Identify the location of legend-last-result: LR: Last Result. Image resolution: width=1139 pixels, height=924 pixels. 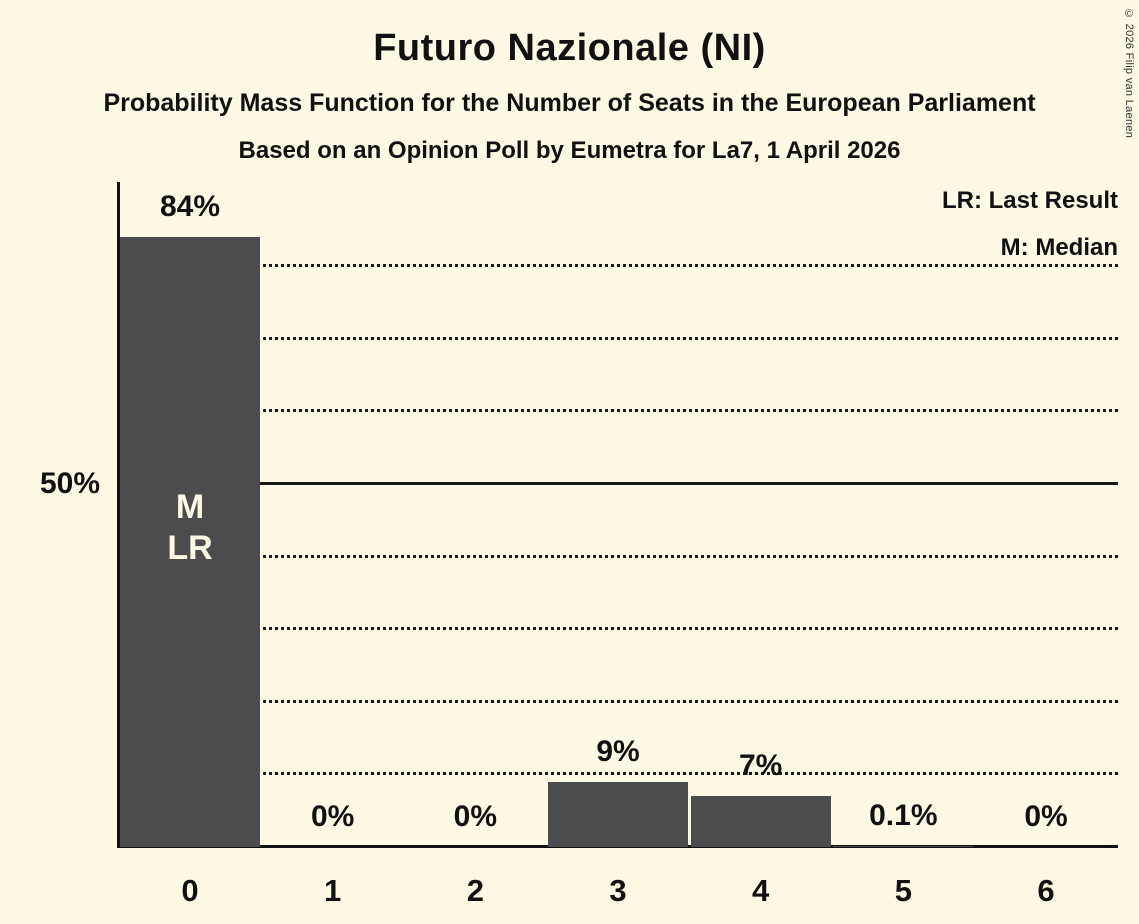
(1029, 200).